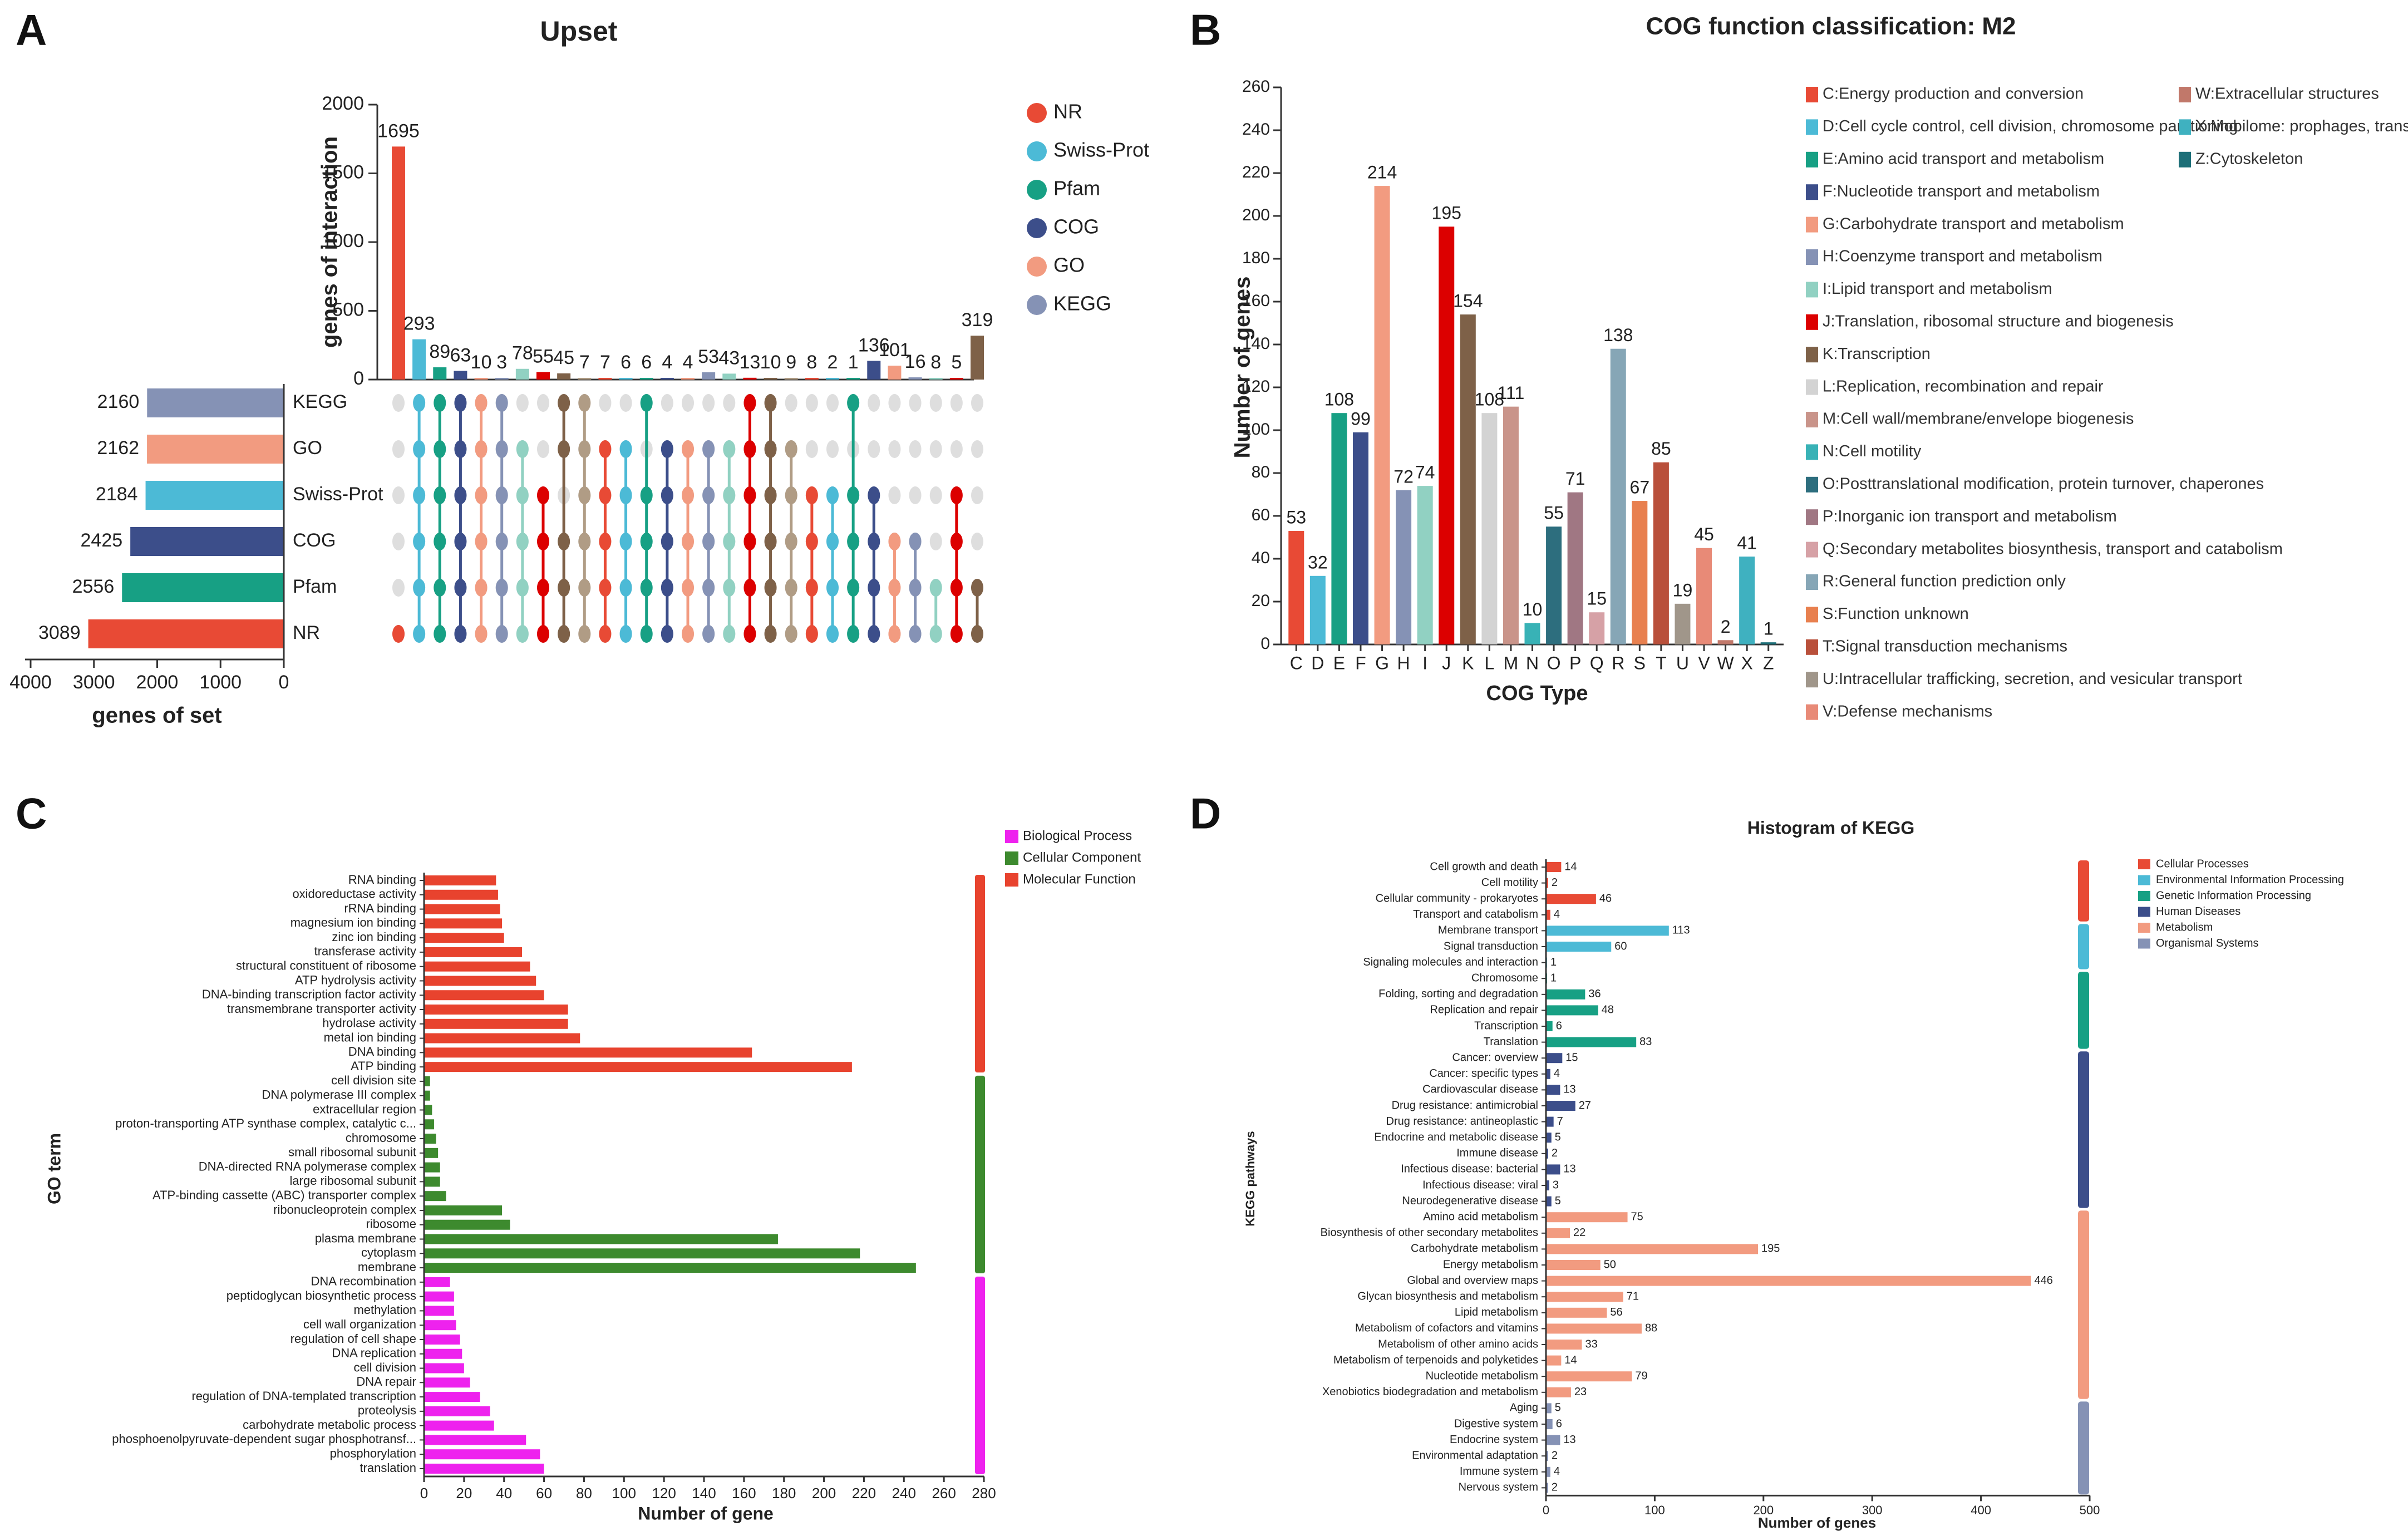  What do you see at coordinates (391, 1224) in the screenshot?
I see `go-term-label: ribosome` at bounding box center [391, 1224].